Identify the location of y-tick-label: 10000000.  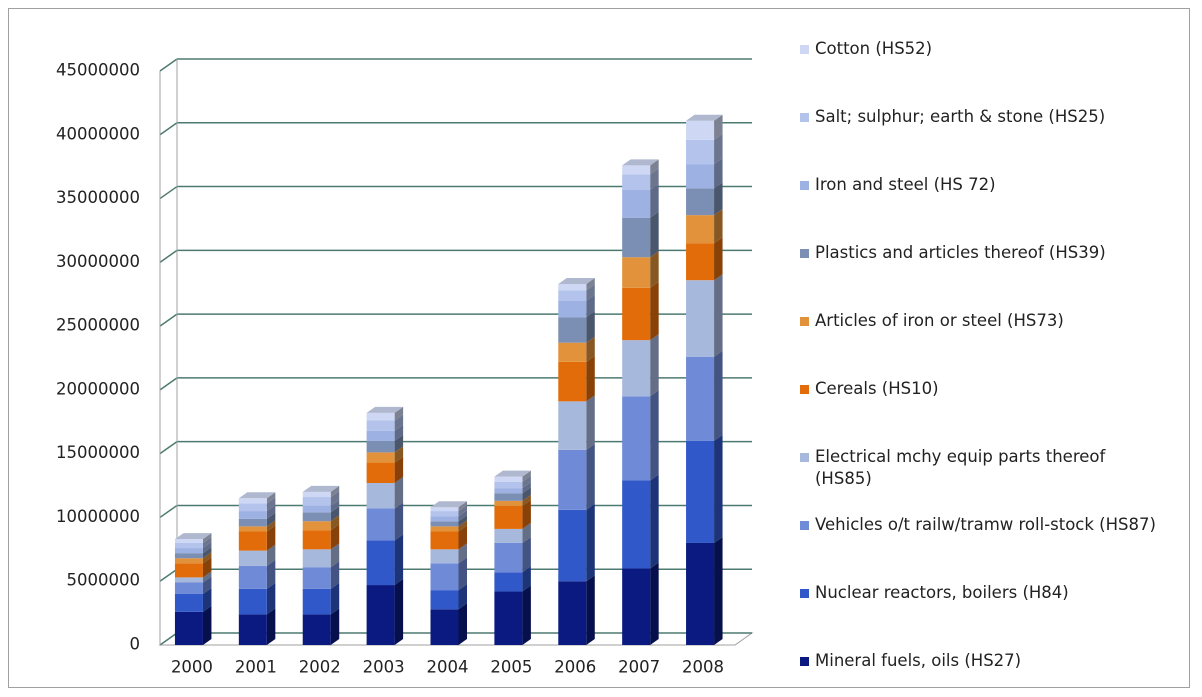
(98, 516).